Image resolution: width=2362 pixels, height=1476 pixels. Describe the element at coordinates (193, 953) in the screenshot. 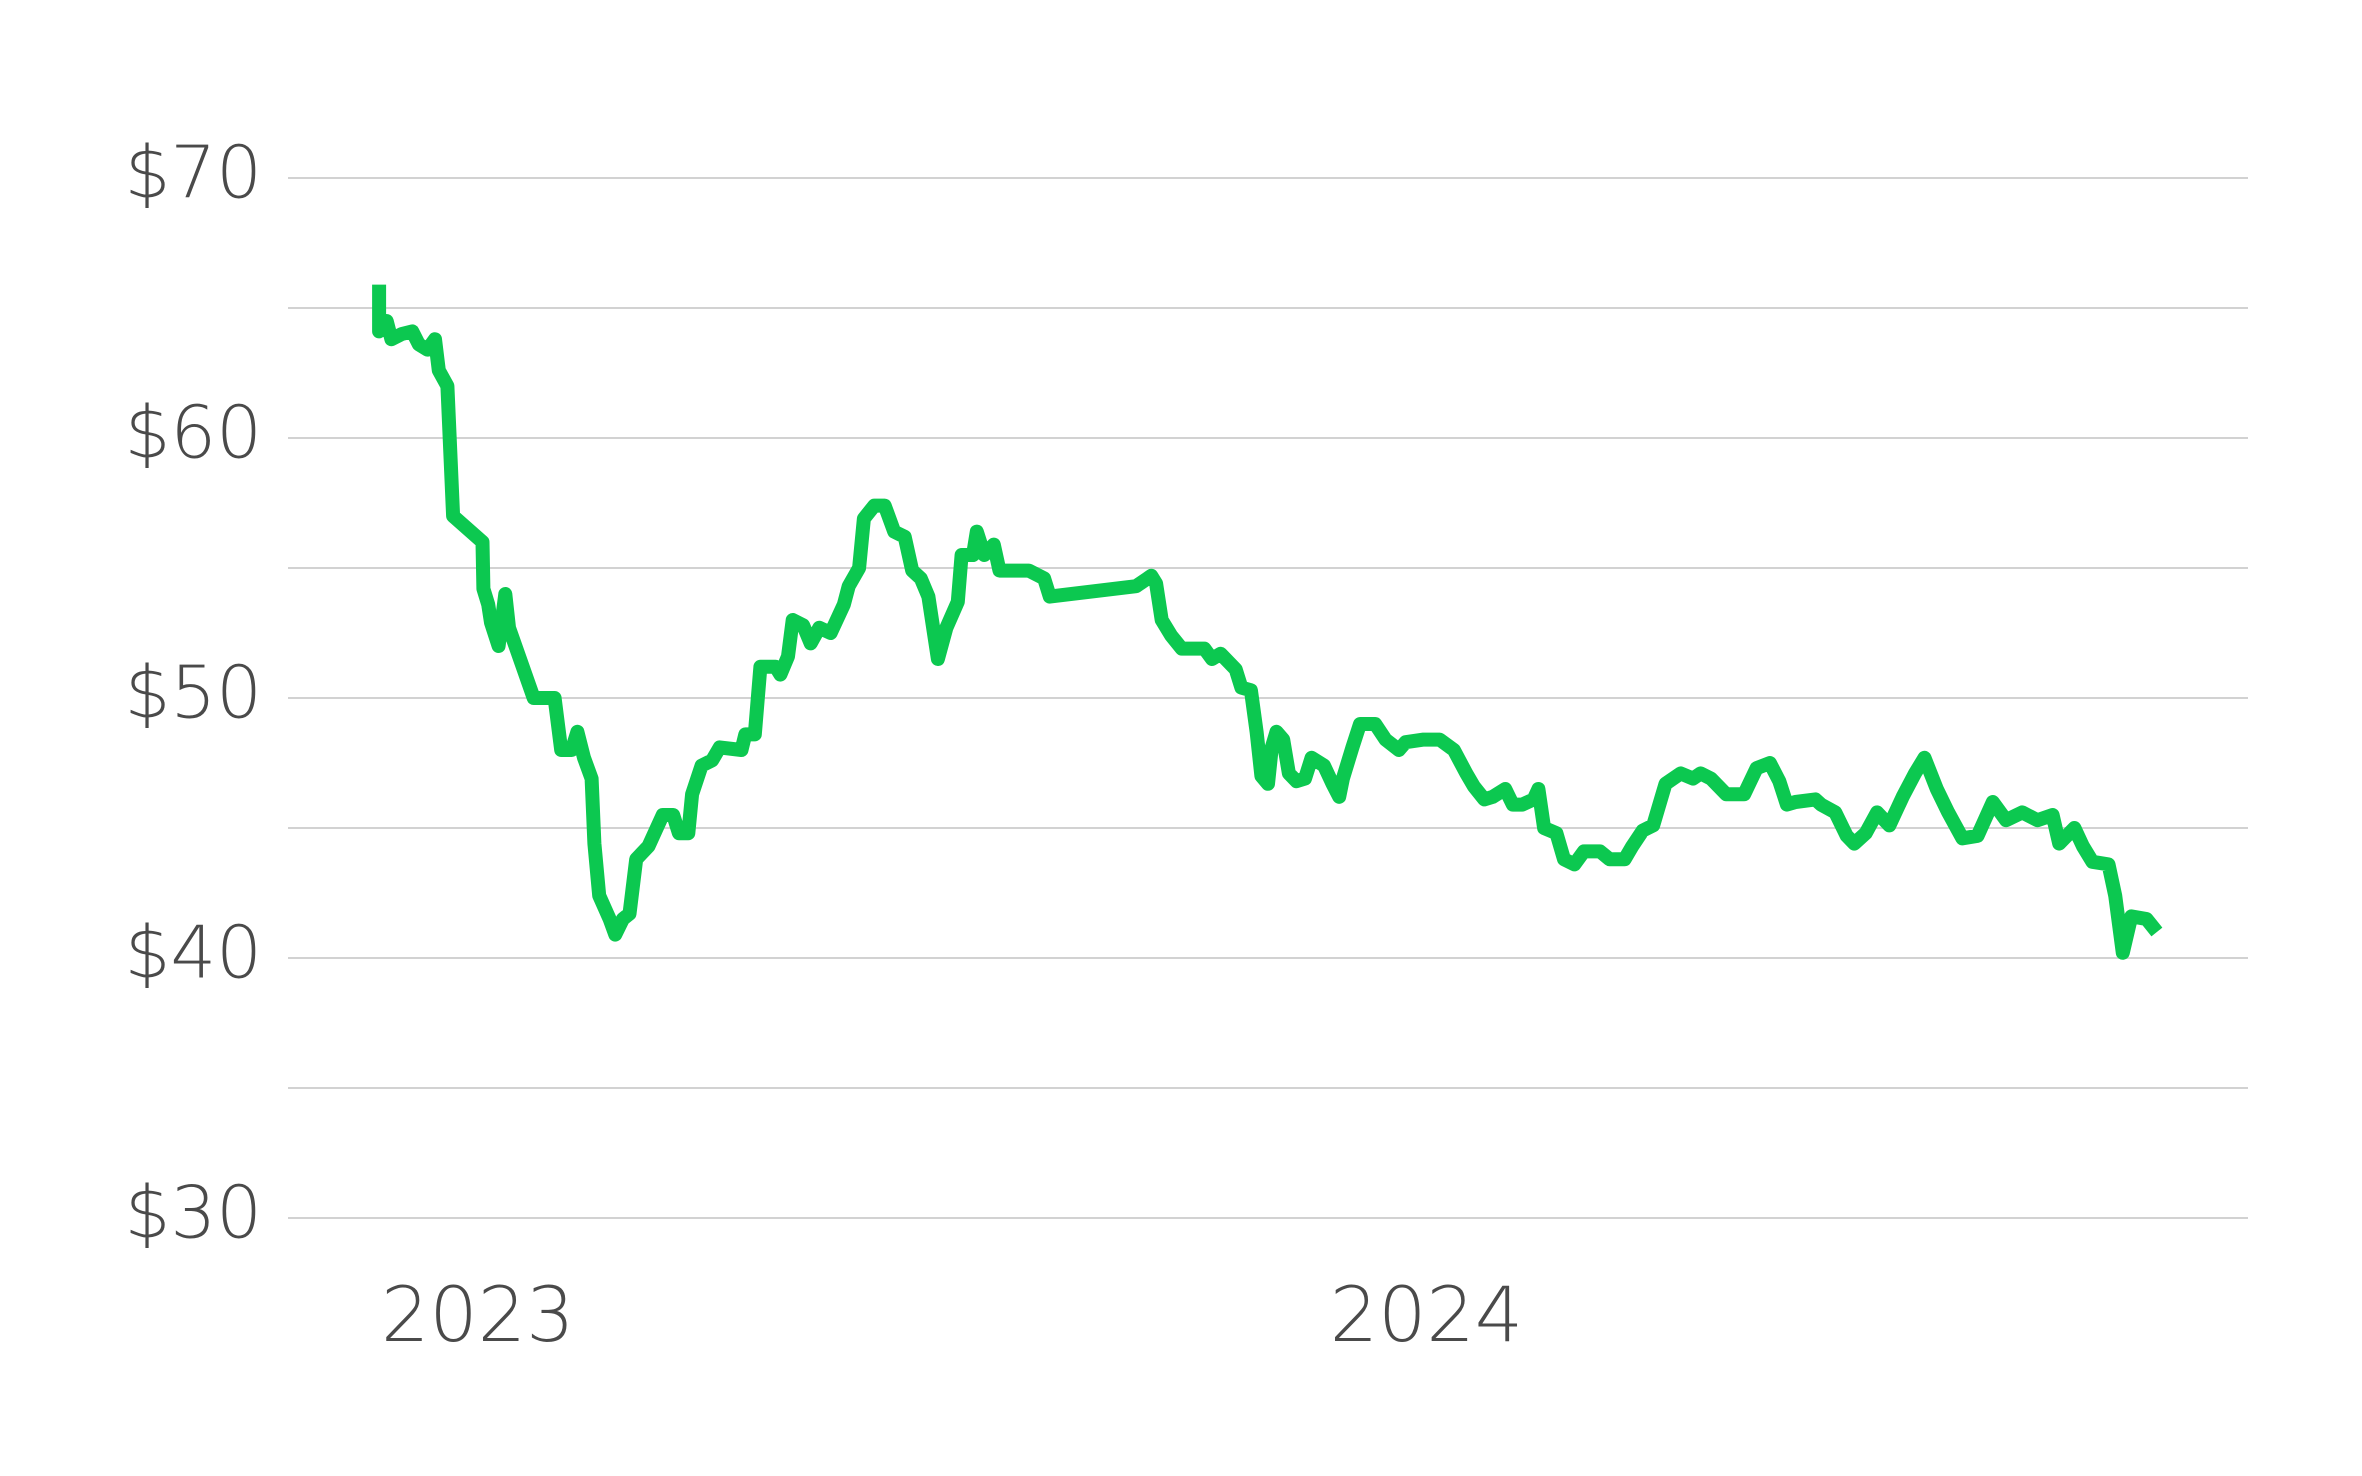

I see `y-tick-label: $40` at that location.